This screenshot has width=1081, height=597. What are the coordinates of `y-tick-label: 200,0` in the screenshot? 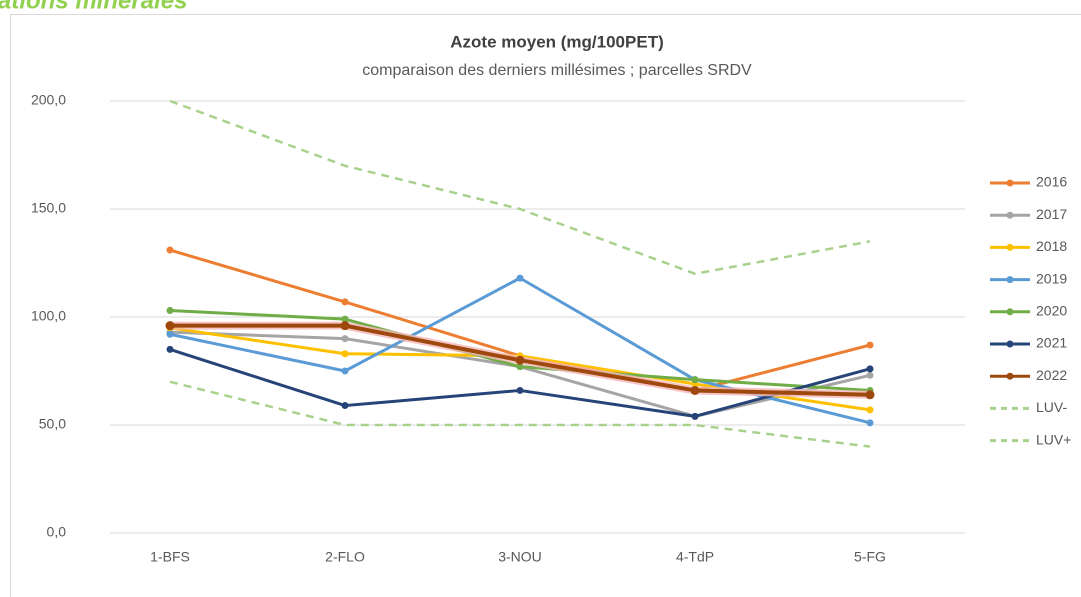 It's located at (48, 100).